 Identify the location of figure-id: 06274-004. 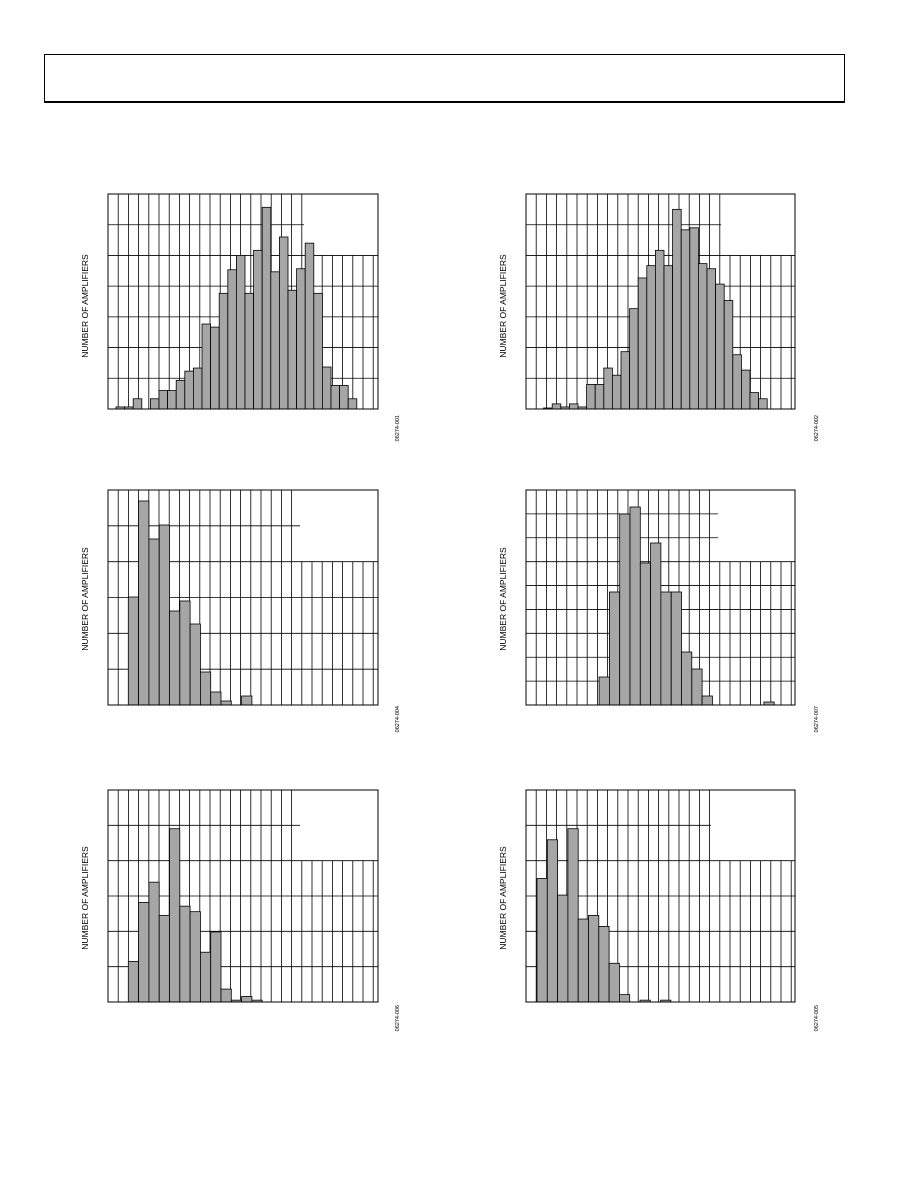
(398, 719).